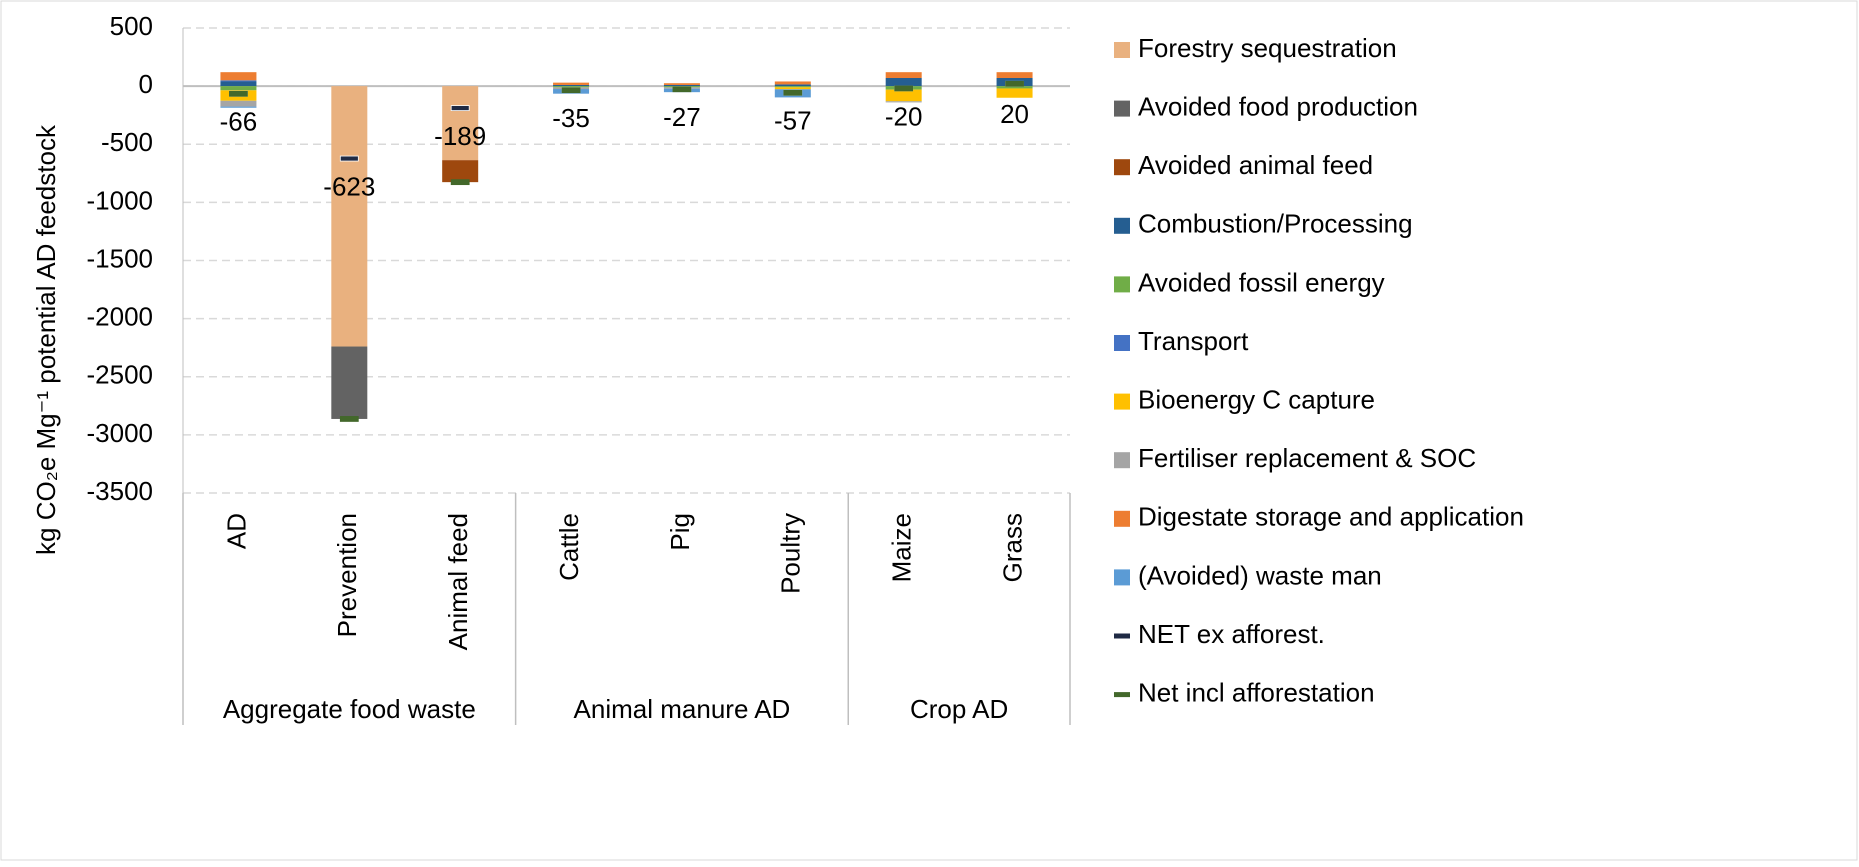 The image size is (1859, 867). What do you see at coordinates (1014, 114) in the screenshot?
I see `value-label: 20` at bounding box center [1014, 114].